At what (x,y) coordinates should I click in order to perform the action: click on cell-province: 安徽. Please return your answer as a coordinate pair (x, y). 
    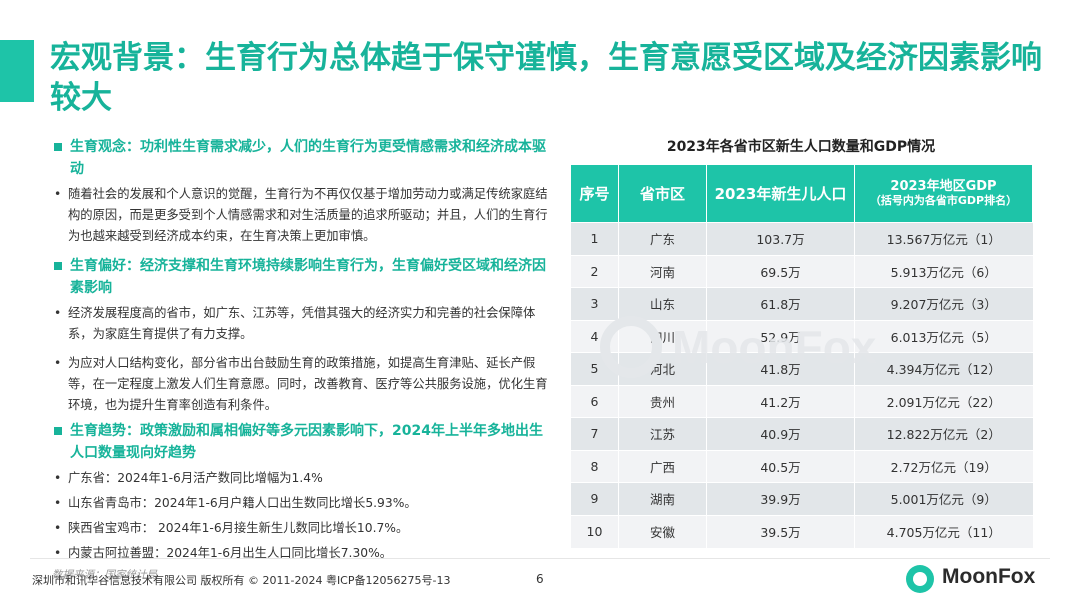
    Looking at the image, I should click on (662, 531).